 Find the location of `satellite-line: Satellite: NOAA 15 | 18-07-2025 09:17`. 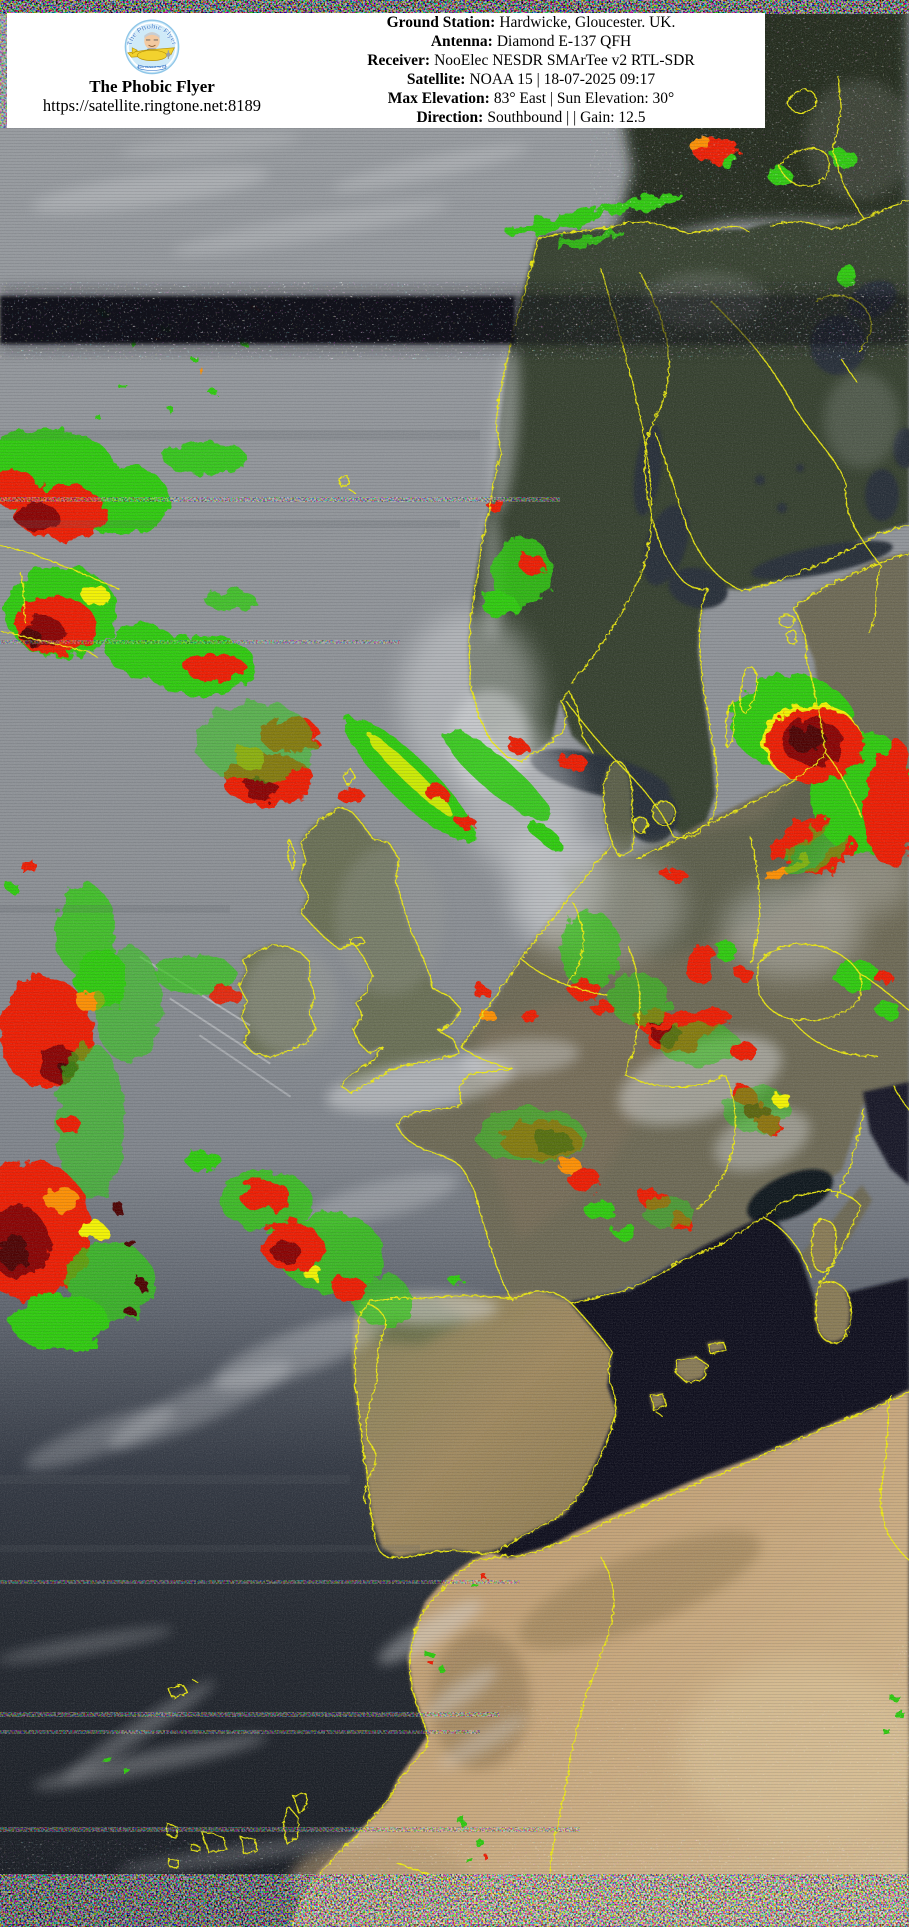

satellite-line: Satellite: NOAA 15 | 18-07-2025 09:17 is located at coordinates (531, 79).